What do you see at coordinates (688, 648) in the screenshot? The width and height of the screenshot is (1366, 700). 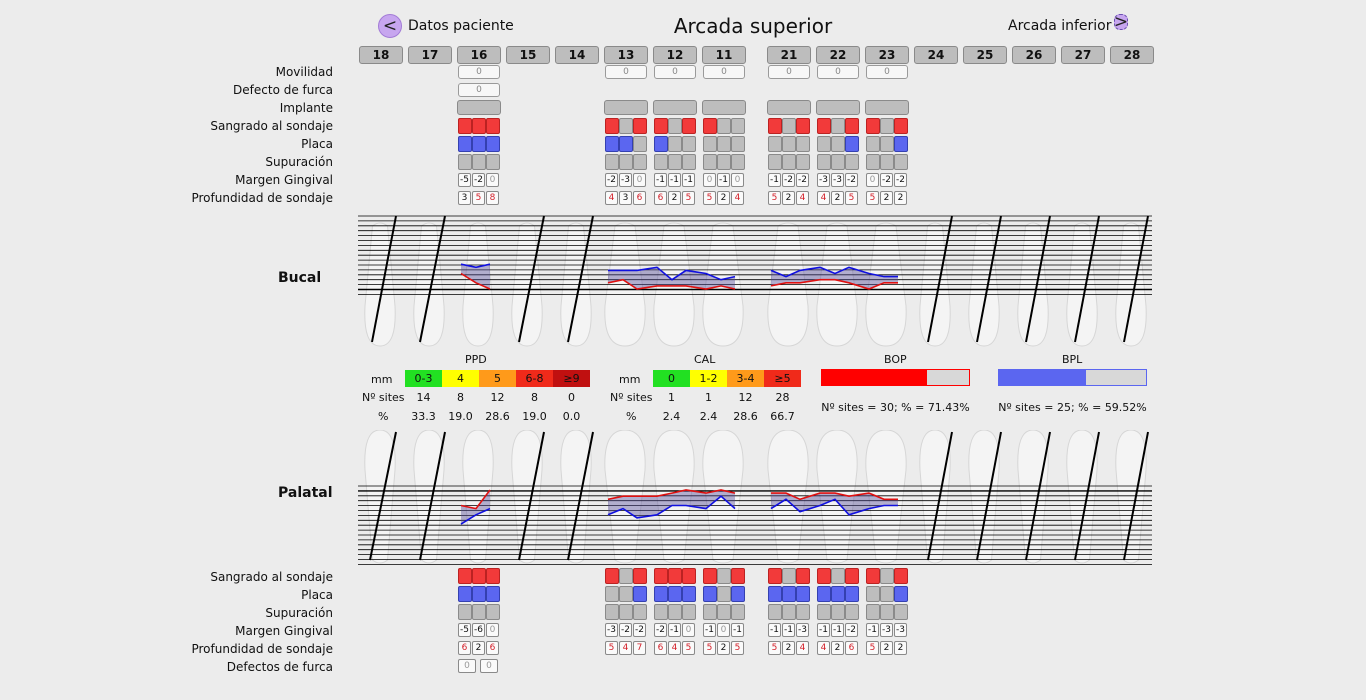 I see `probing-depth-12-3: 5` at bounding box center [688, 648].